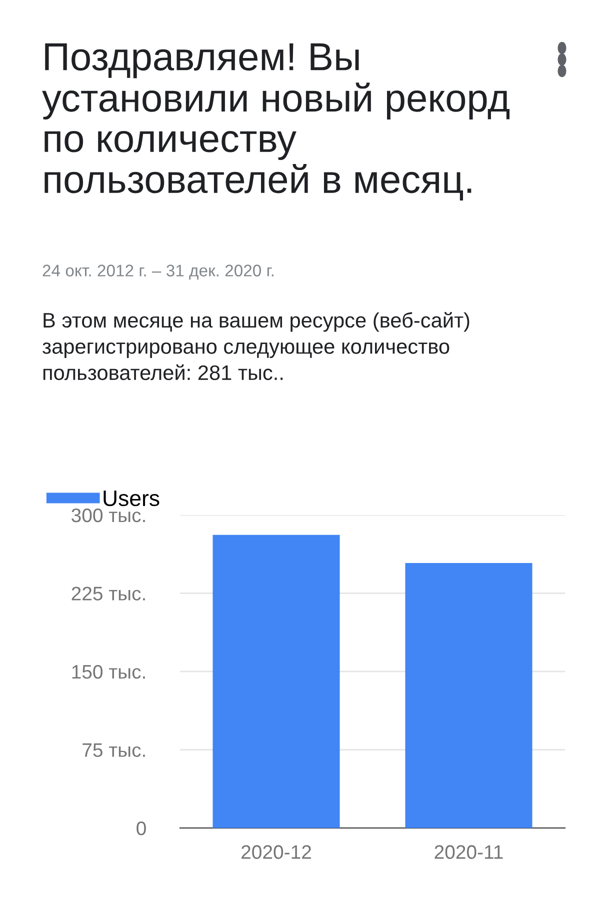  I want to click on text: В этом месяце на вашем ресурсе (веб-сайт) зарегистрировано следующее количество пользователей: 281 тыс.., so click(256, 346).